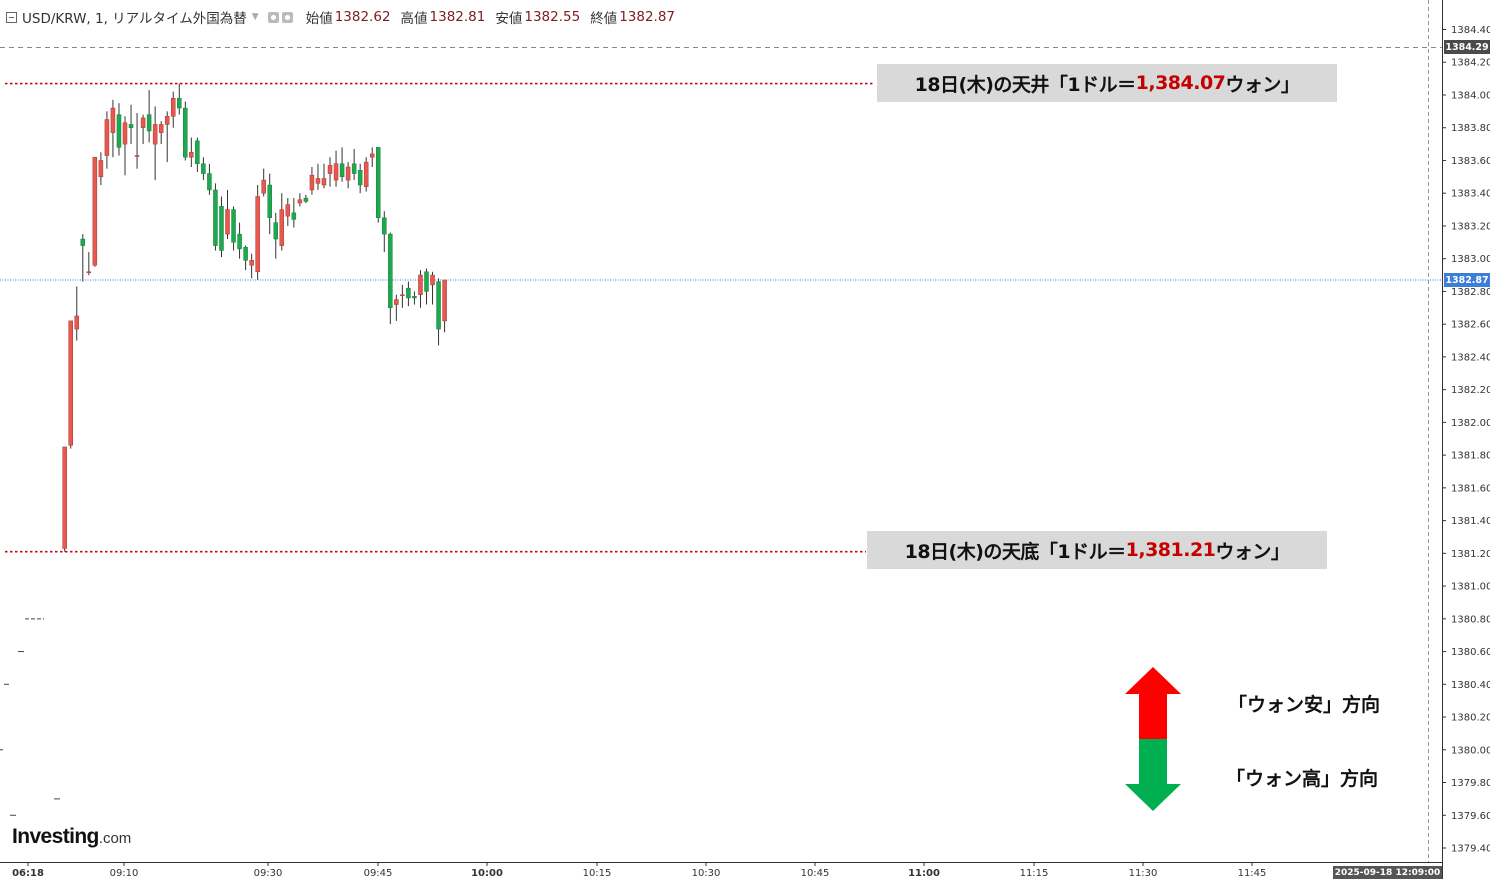 This screenshot has width=1490, height=879. I want to click on open-label: 始値, so click(319, 19).